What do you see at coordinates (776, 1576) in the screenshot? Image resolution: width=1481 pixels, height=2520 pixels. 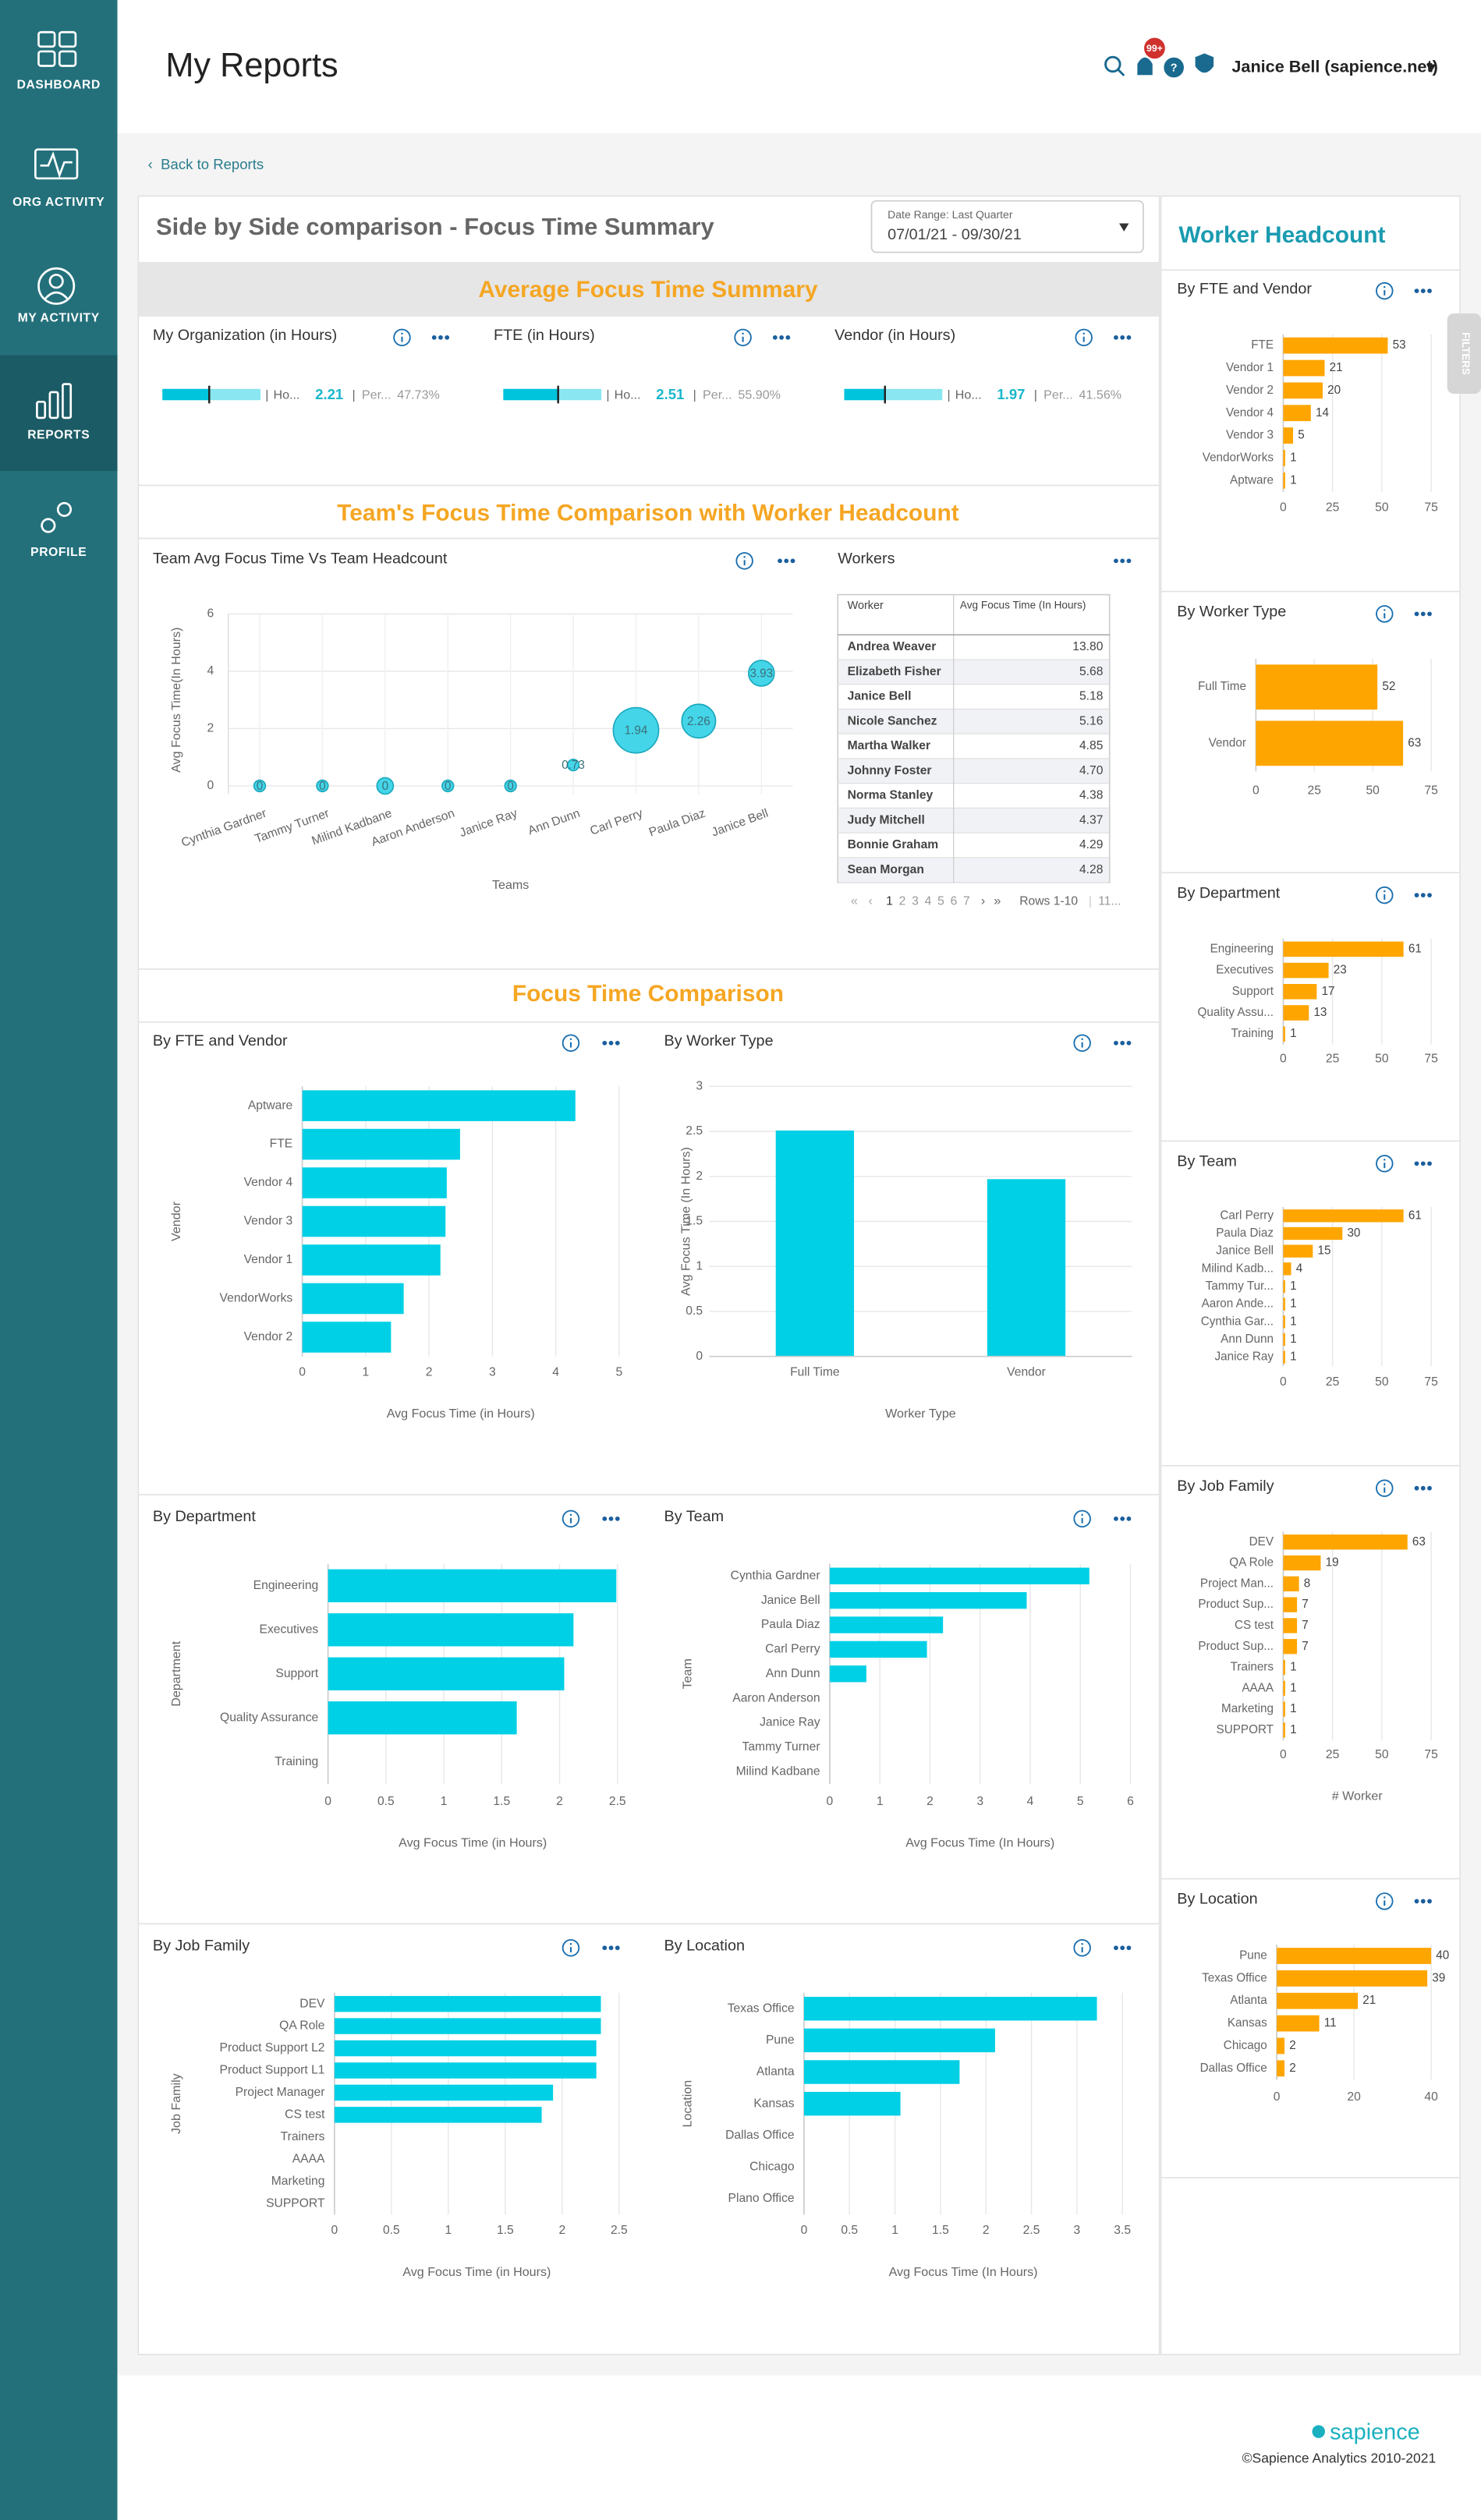 I see `y-tick-label: Cynthia Gardner` at bounding box center [776, 1576].